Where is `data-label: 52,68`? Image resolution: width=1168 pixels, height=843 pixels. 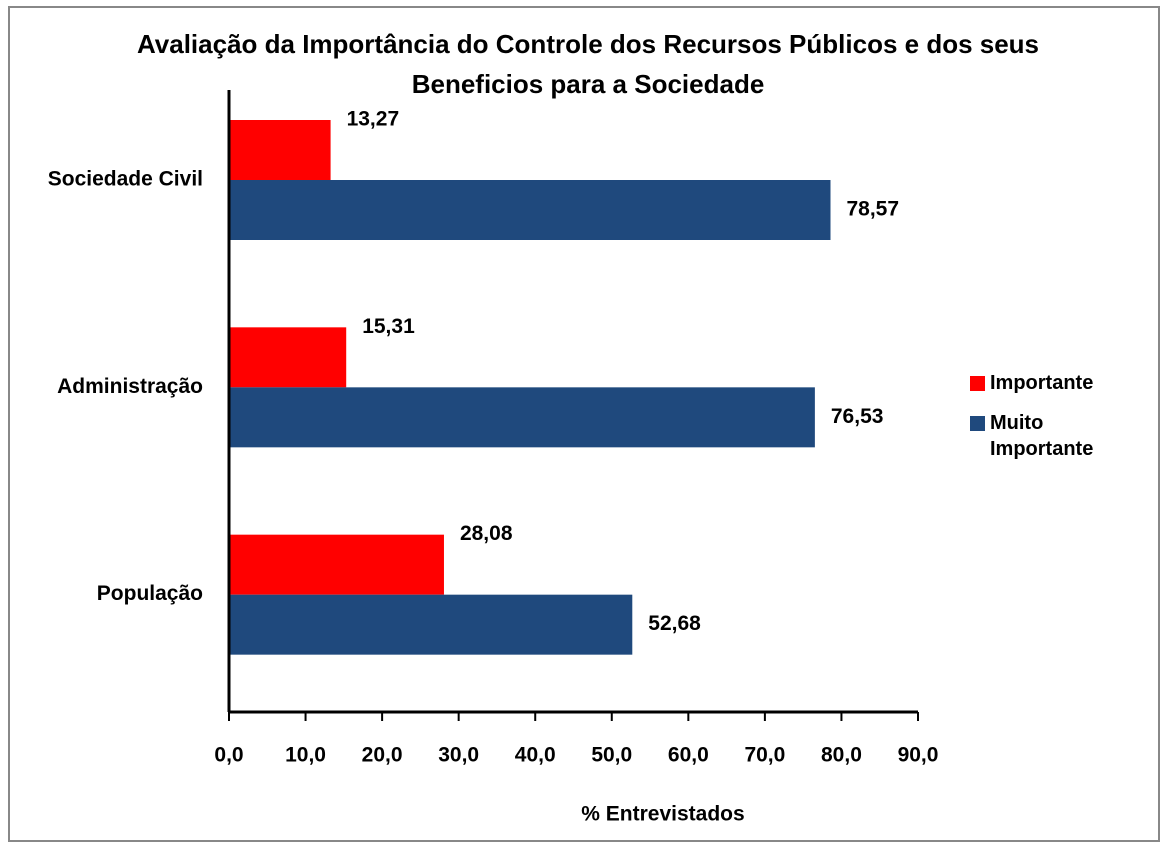
data-label: 52,68 is located at coordinates (674, 623).